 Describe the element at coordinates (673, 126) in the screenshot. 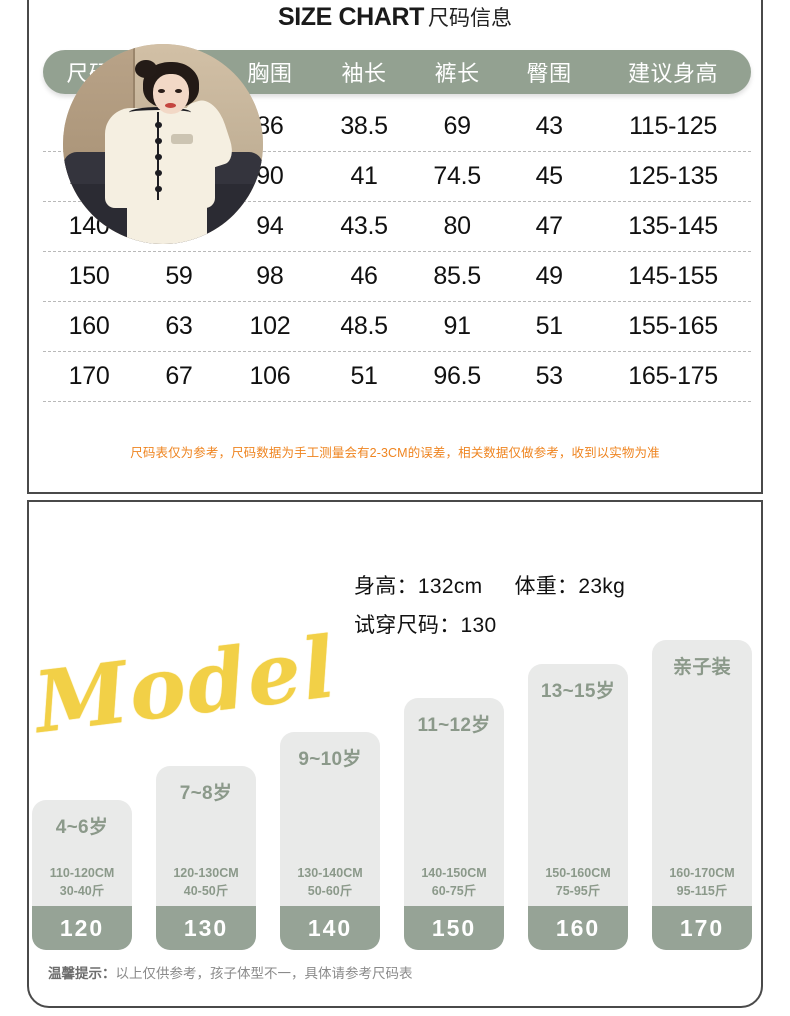

I see `cell-height: 115-125` at that location.